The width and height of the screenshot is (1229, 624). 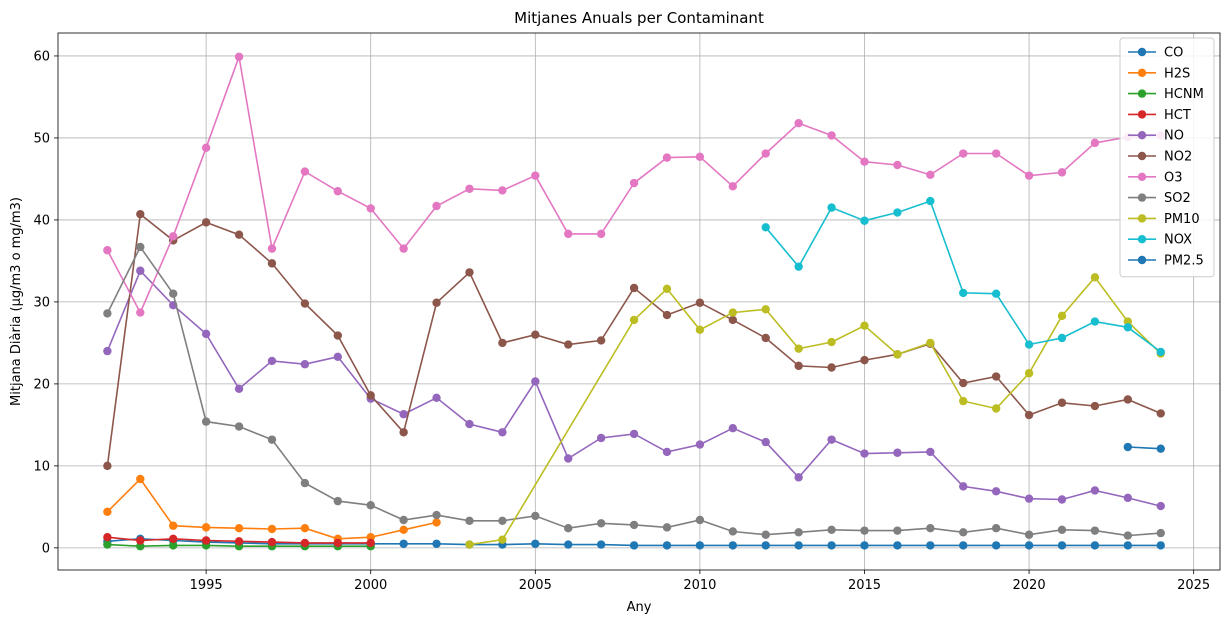 What do you see at coordinates (639, 18) in the screenshot?
I see `chart-title: Mitjanes Anuals per Contaminant` at bounding box center [639, 18].